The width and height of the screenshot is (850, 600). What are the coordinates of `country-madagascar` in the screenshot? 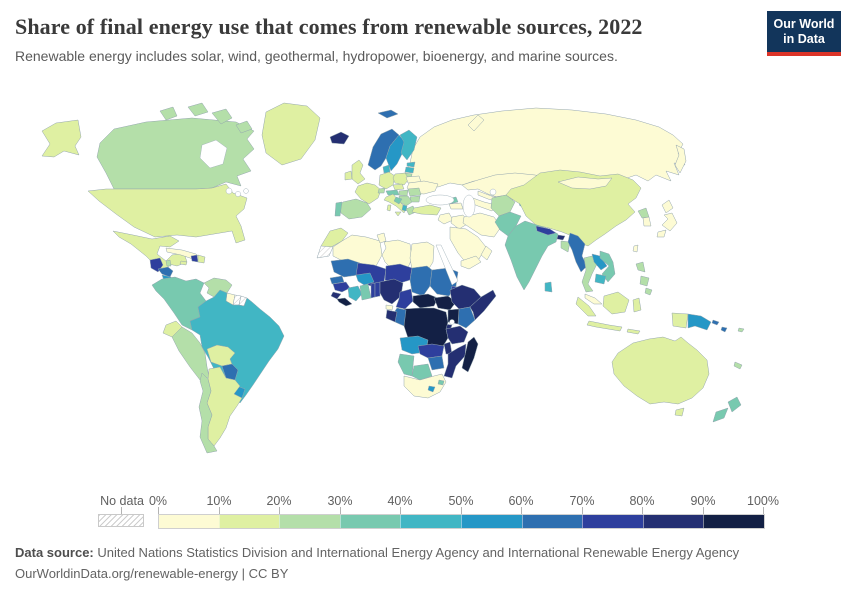 It's located at (470, 354).